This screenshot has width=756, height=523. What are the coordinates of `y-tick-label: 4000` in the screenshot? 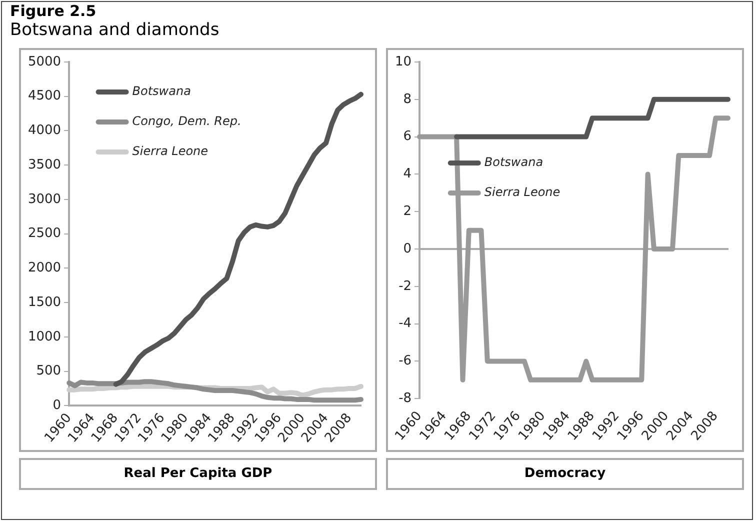 It's located at (45, 130).